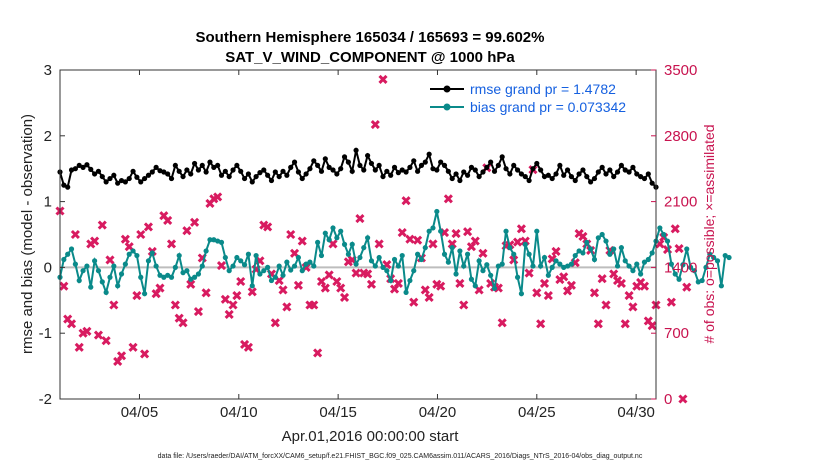 This screenshot has height=470, width=830. Describe the element at coordinates (48, 267) in the screenshot. I see `y-tick-label-left: 0` at that location.